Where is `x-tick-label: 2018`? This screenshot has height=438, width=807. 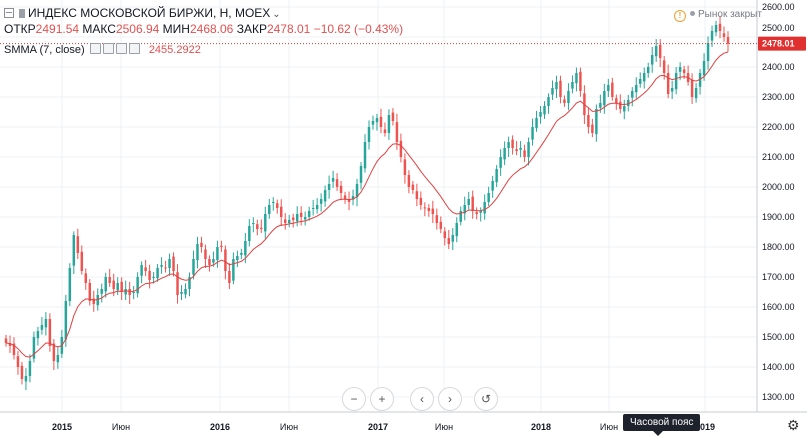 x-tick-label: 2018 is located at coordinates (541, 427).